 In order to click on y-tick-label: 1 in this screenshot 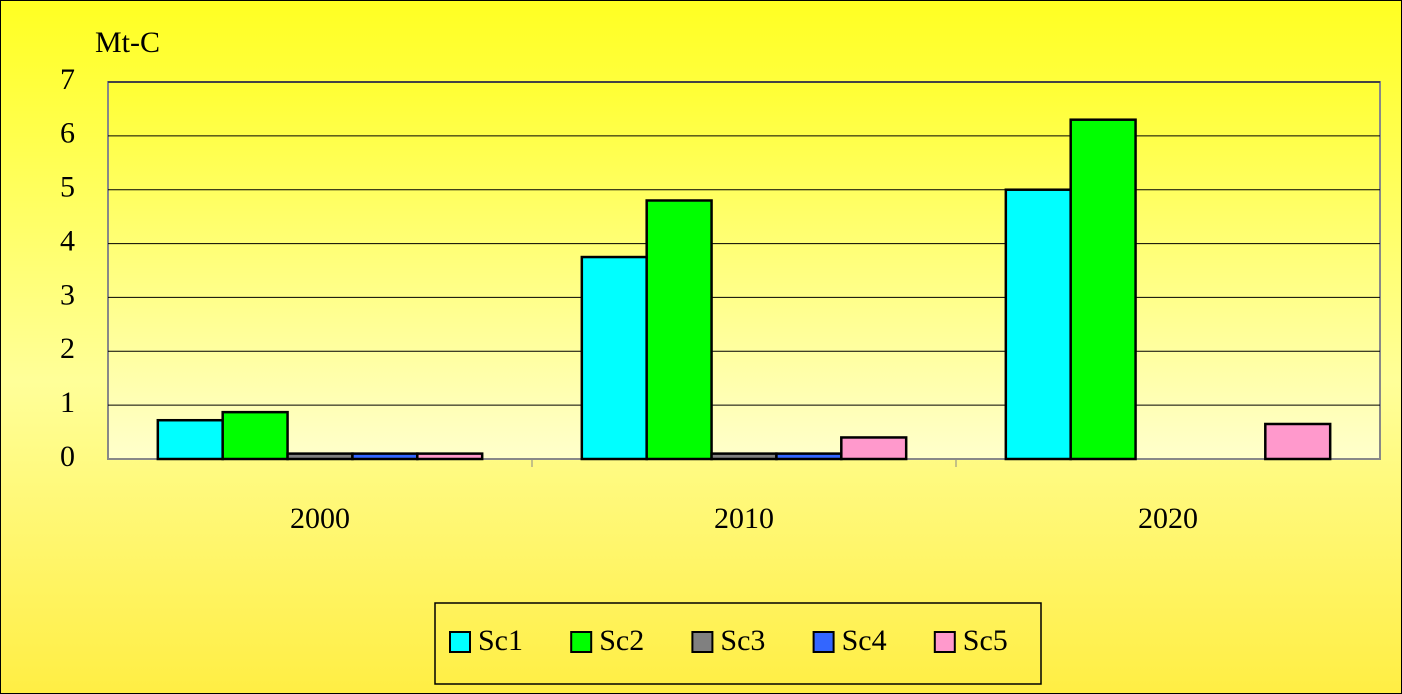, I will do `click(67, 402)`.